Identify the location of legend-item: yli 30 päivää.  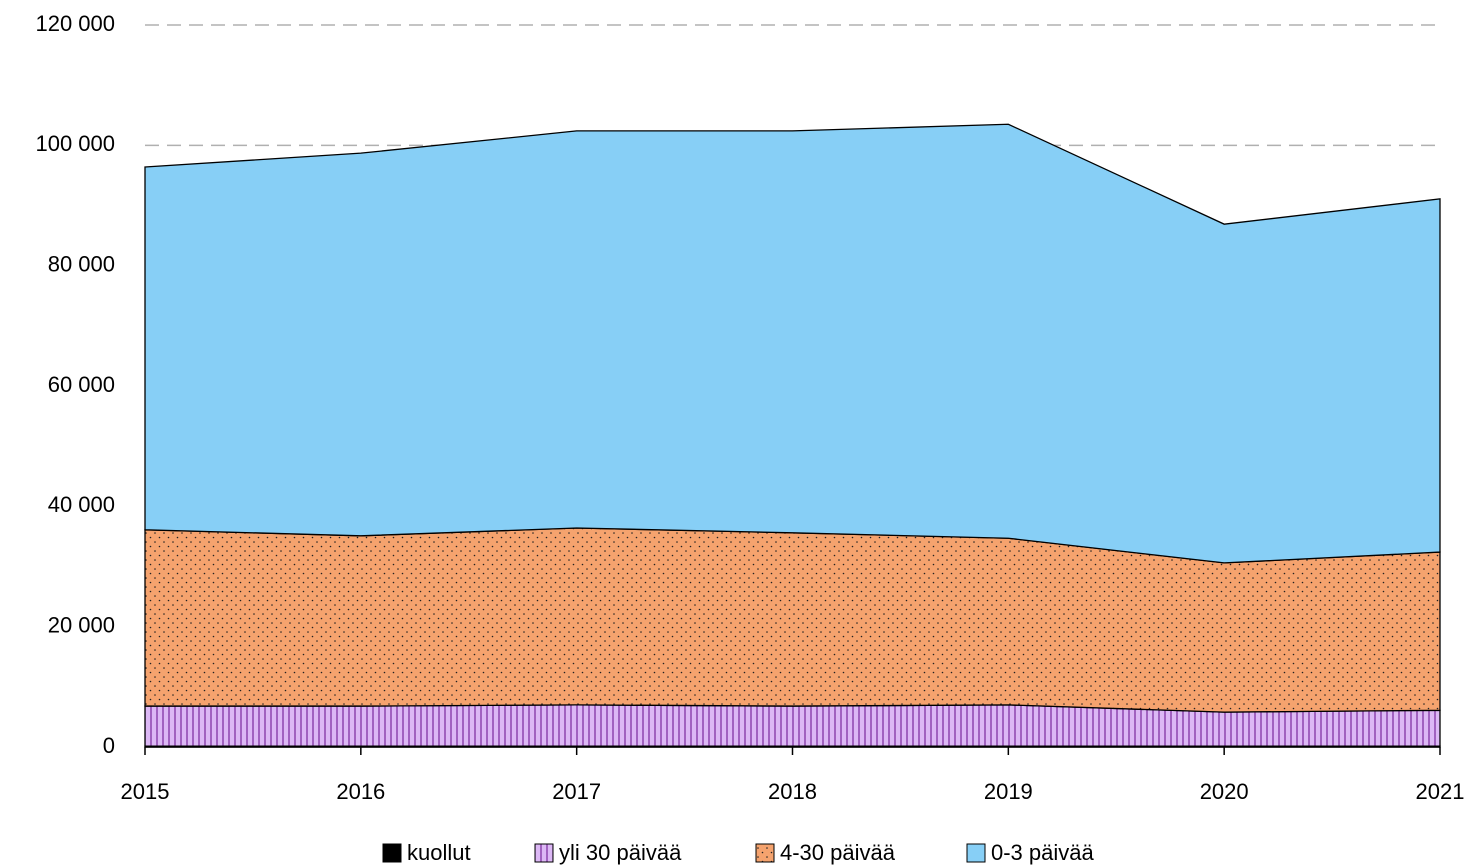
(608, 852).